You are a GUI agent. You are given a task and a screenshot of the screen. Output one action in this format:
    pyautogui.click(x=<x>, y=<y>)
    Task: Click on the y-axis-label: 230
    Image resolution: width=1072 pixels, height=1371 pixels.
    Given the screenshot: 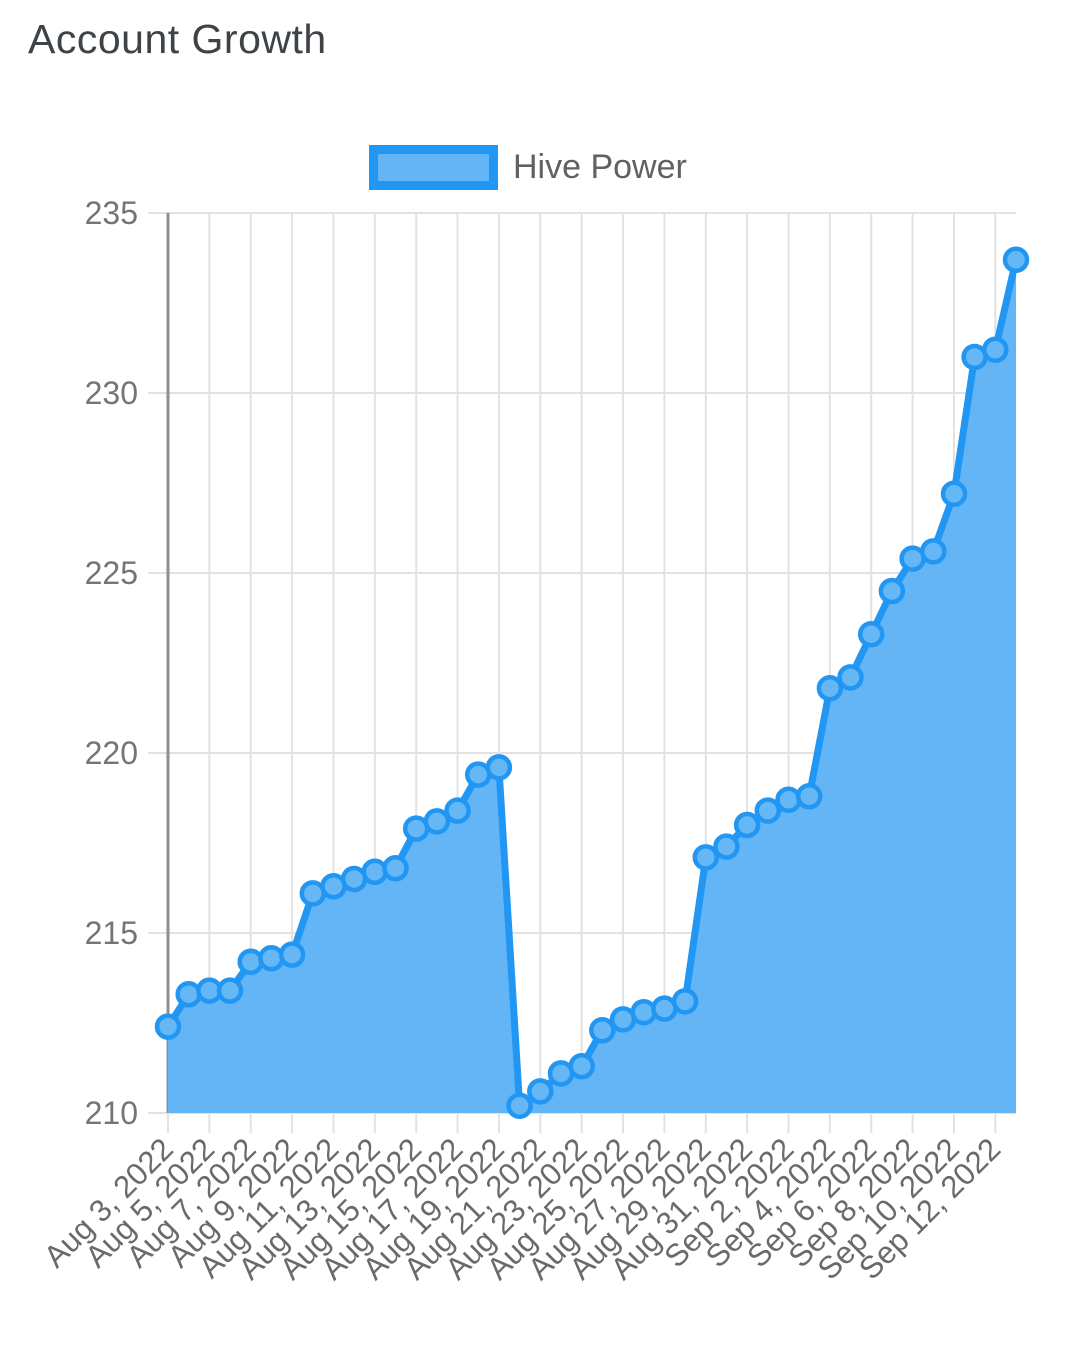 What is the action you would take?
    pyautogui.click(x=111, y=393)
    